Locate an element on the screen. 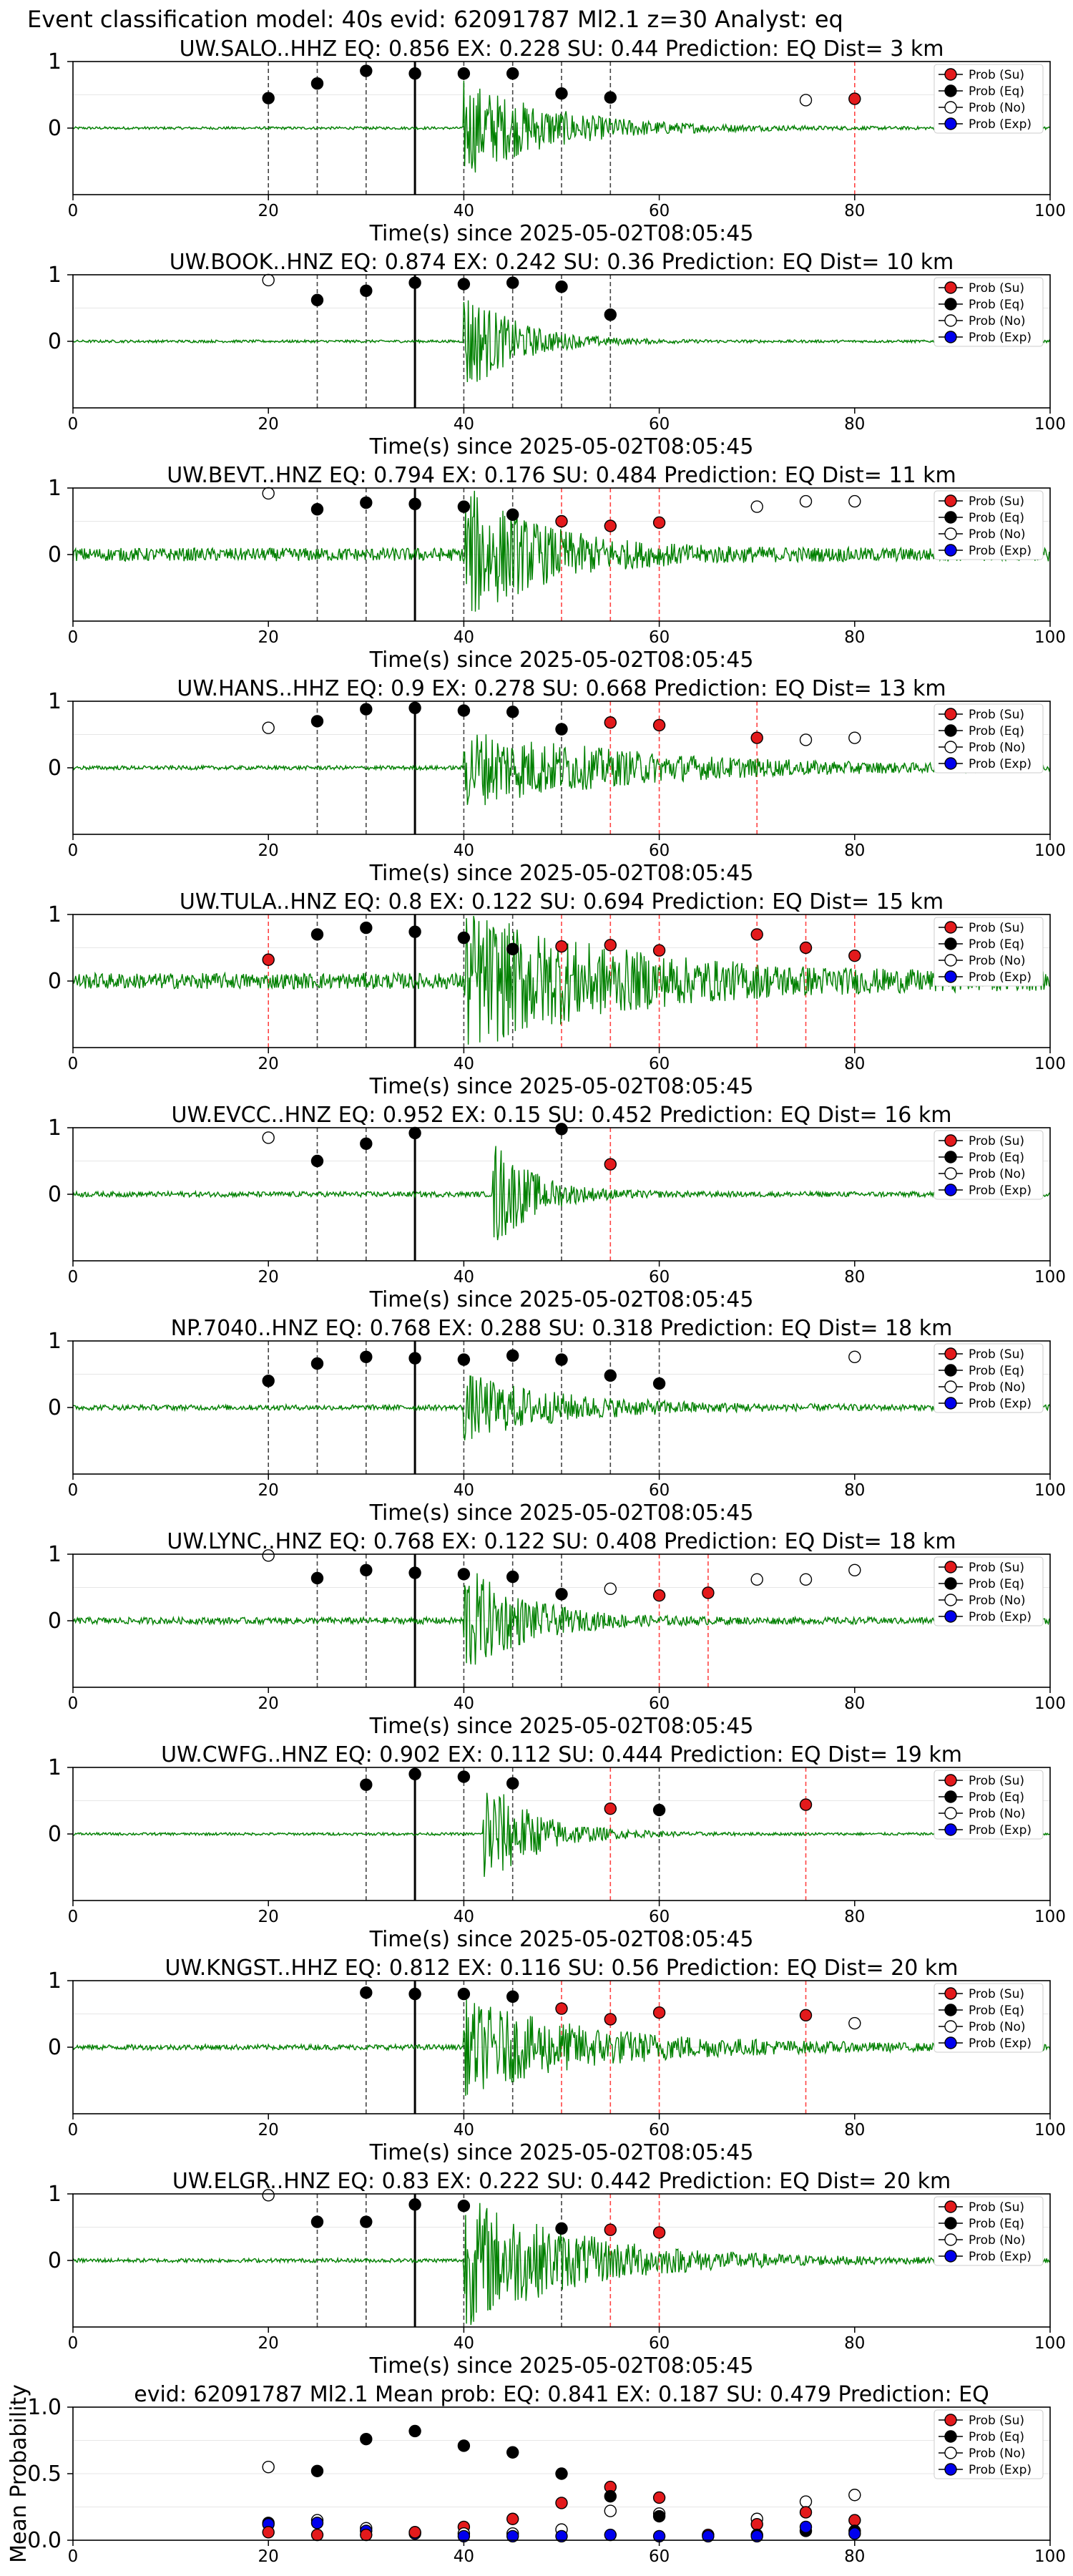 The image size is (1073, 2576). xtick-label-4-1: 20 is located at coordinates (268, 1064).